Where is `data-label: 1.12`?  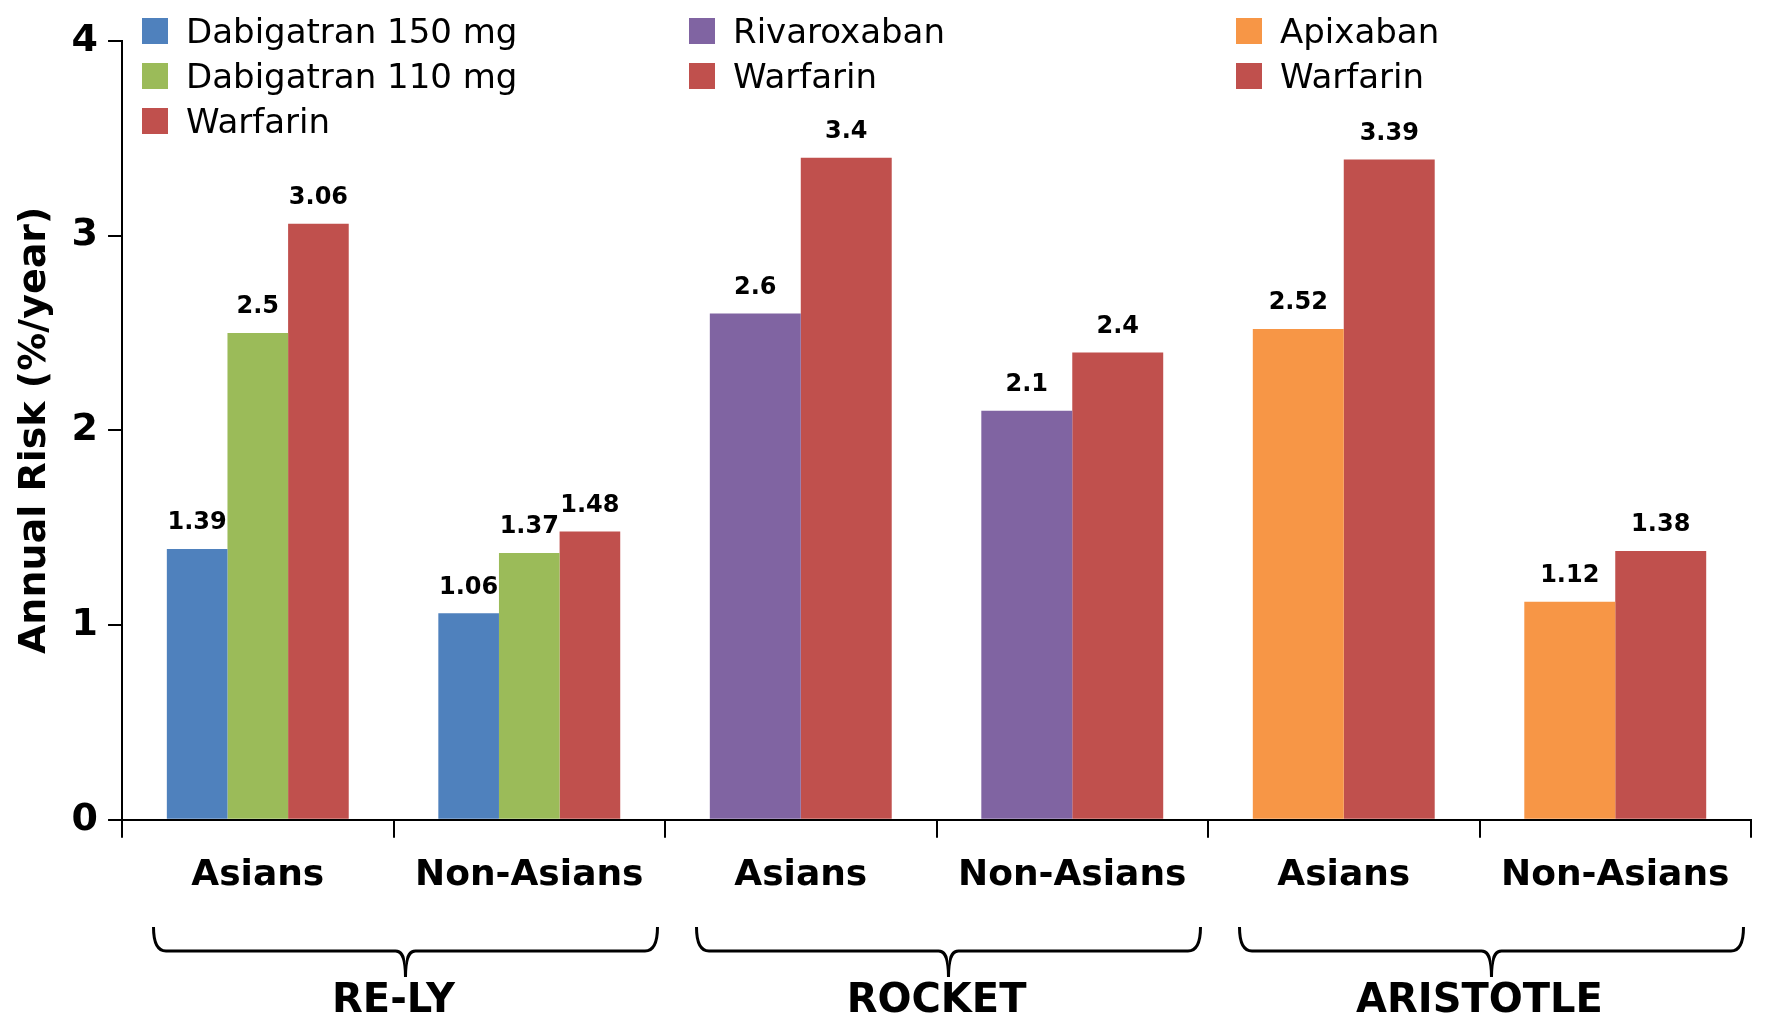
data-label: 1.12 is located at coordinates (1570, 573).